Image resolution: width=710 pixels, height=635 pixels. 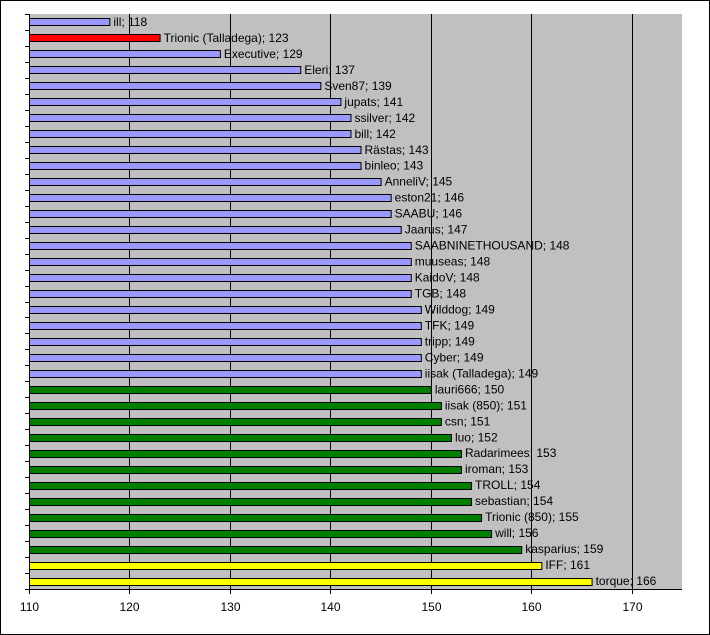 What do you see at coordinates (532, 517) in the screenshot?
I see `bar-label: Trionic (850); 155` at bounding box center [532, 517].